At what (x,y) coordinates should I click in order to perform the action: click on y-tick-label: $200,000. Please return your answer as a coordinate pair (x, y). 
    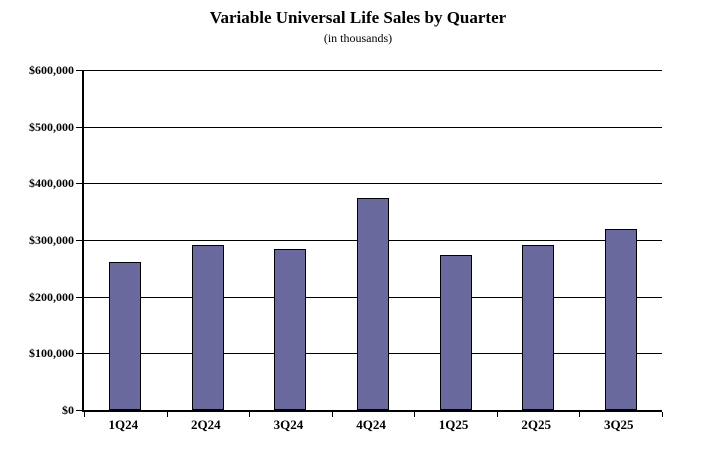
    Looking at the image, I should click on (51, 296).